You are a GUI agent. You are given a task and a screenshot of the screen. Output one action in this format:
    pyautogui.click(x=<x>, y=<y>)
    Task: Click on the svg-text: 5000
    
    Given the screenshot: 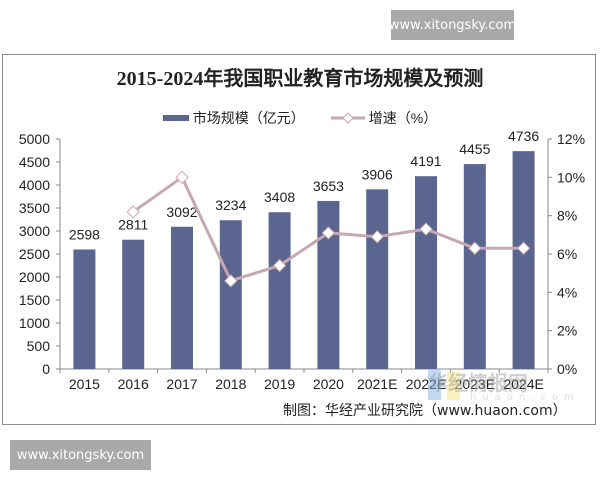 What is the action you would take?
    pyautogui.click(x=34, y=139)
    